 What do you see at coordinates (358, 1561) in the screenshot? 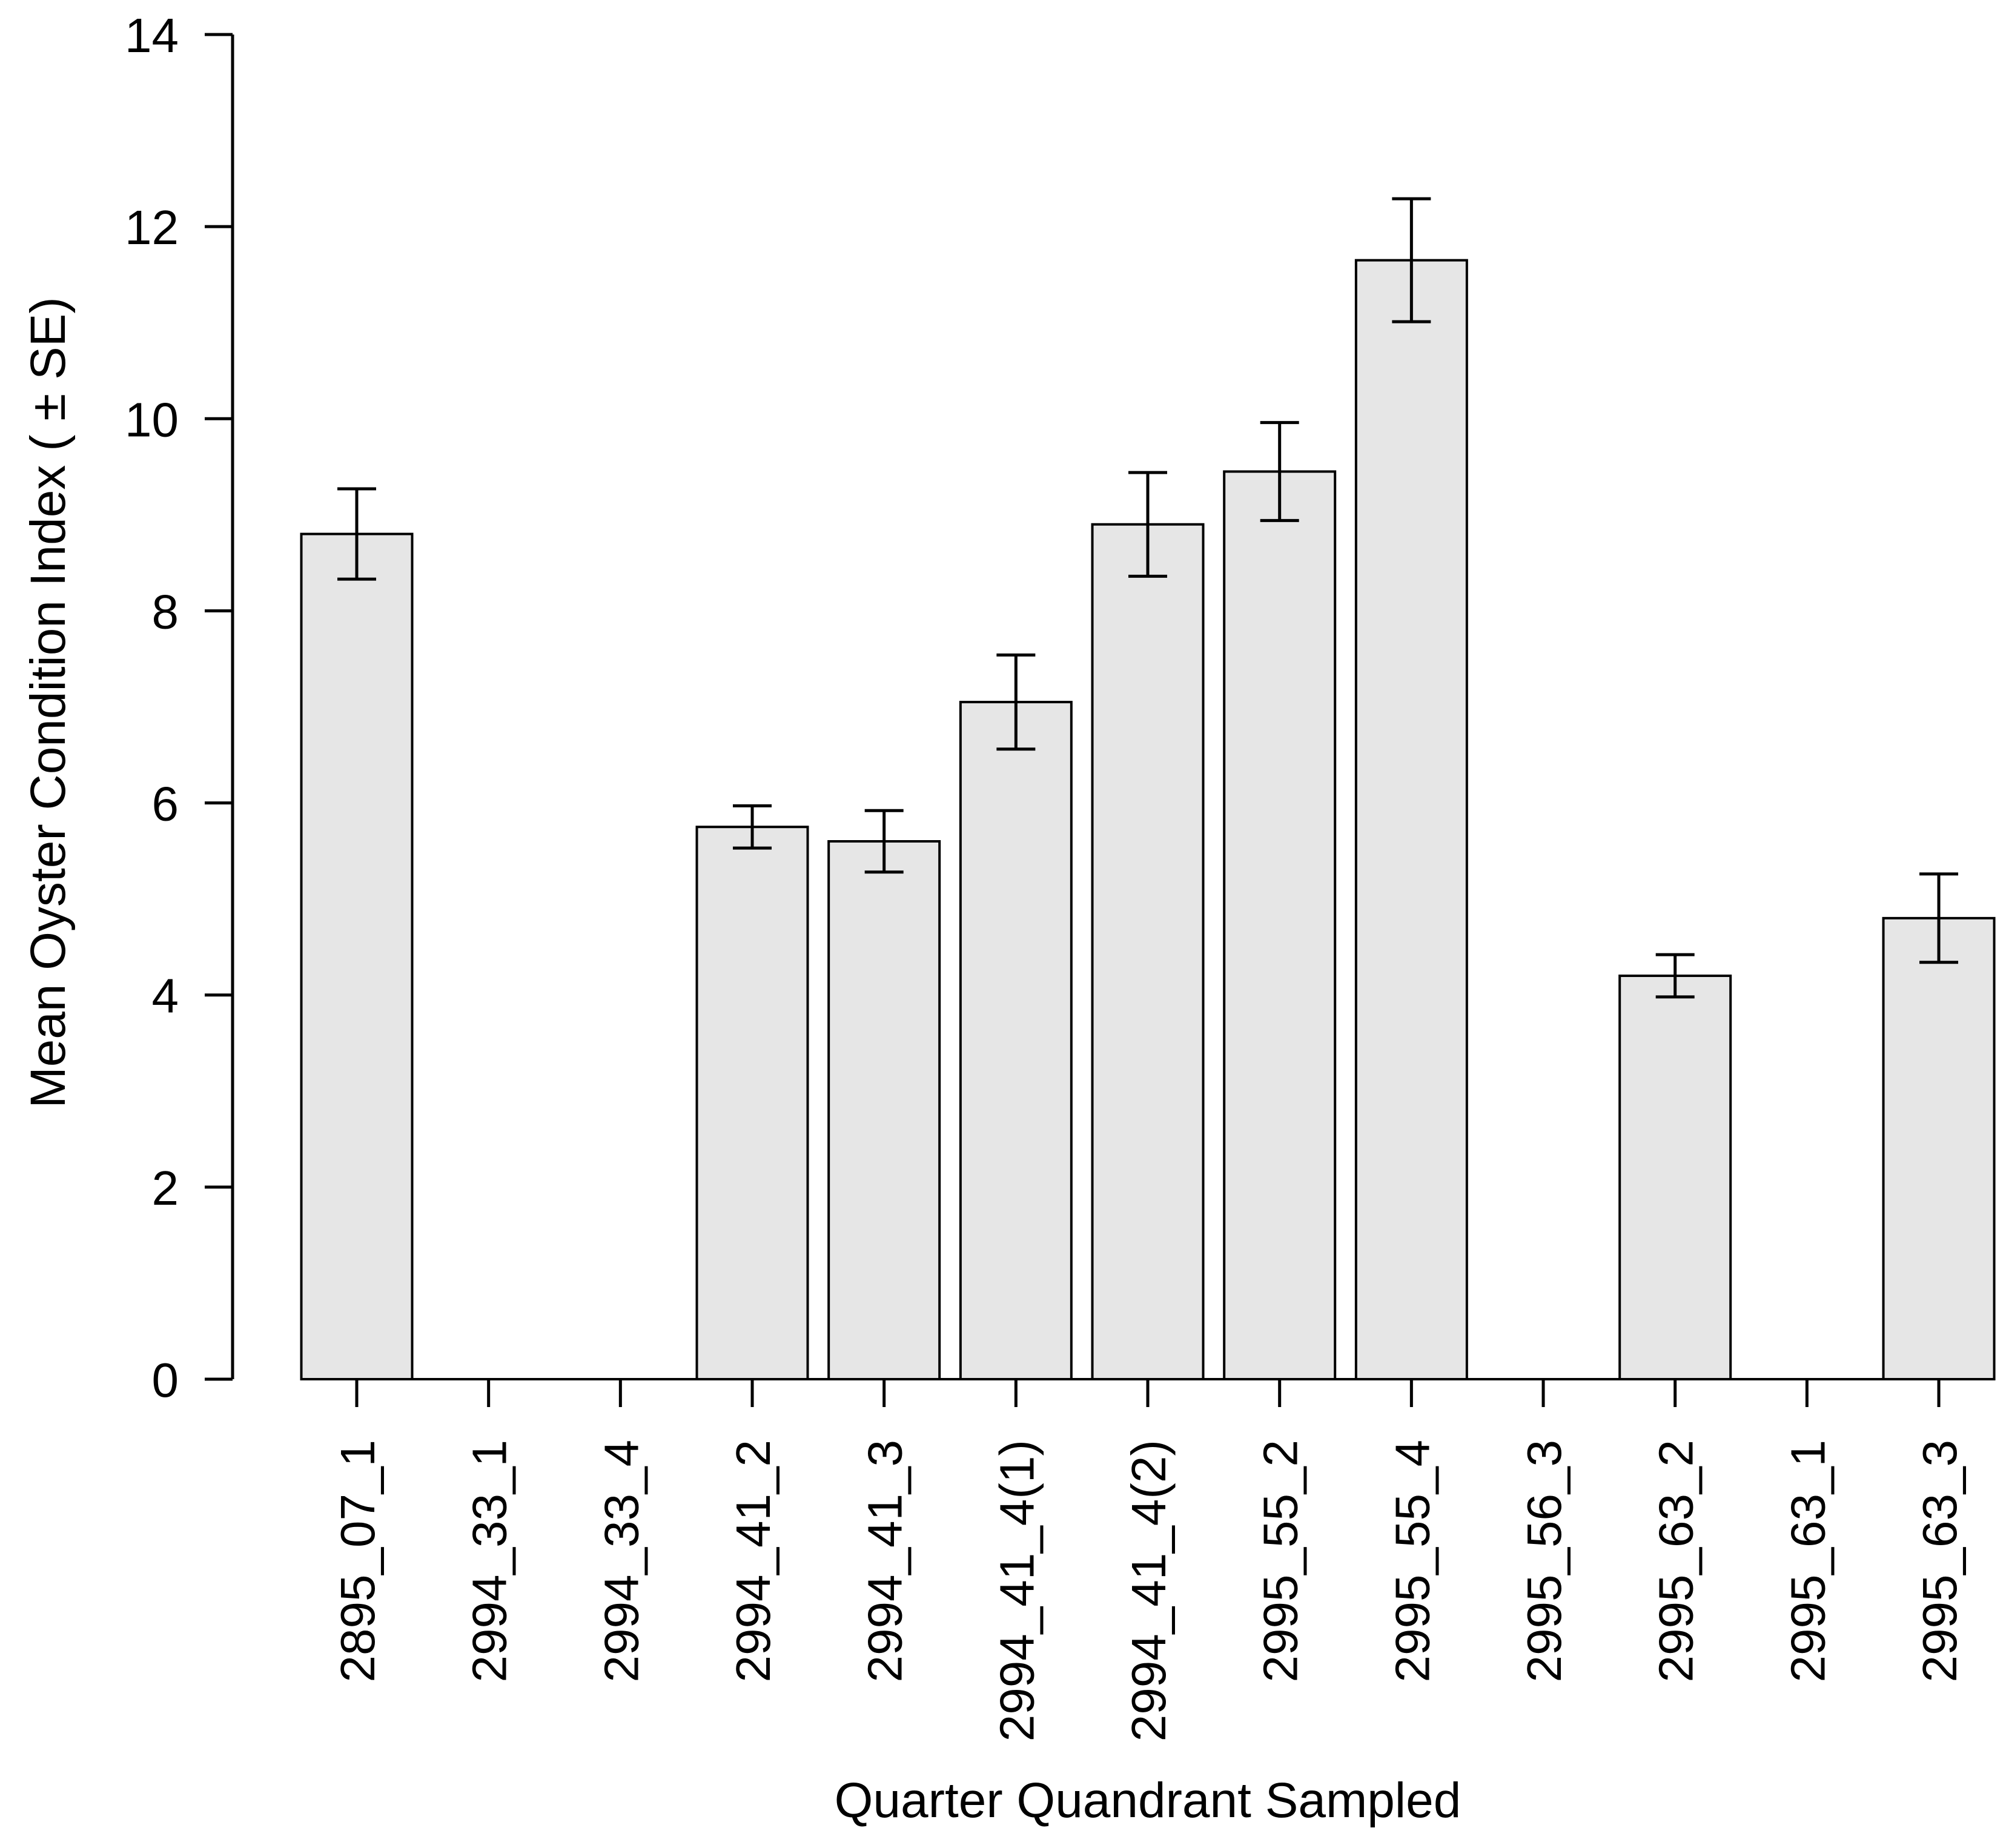
I see `x-tick-label: 2895_07_1` at bounding box center [358, 1561].